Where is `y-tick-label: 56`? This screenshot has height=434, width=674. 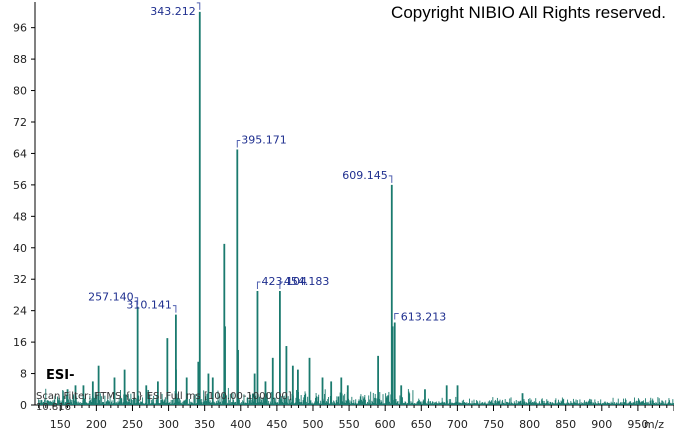
y-tick-label: 56 is located at coordinates (20, 185).